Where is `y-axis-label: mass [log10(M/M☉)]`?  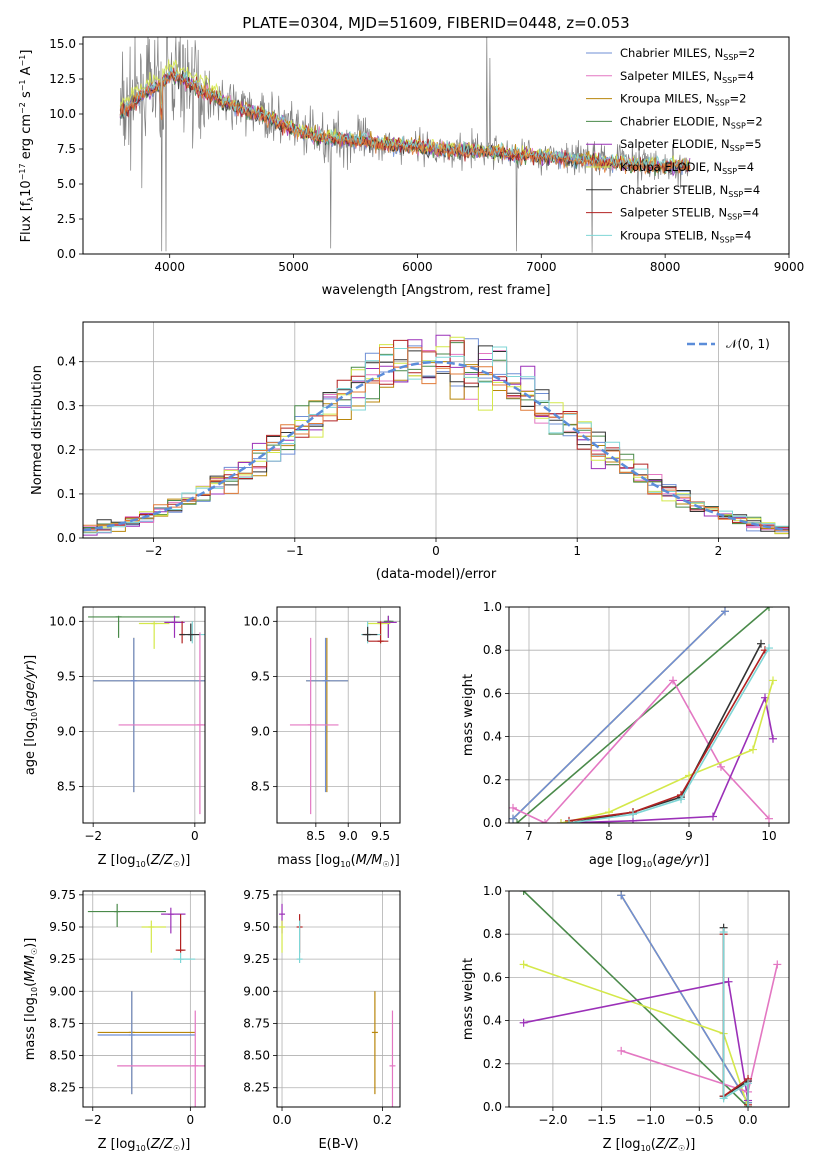
y-axis-label: mass [log10(M/M☉)] is located at coordinates (31, 999).